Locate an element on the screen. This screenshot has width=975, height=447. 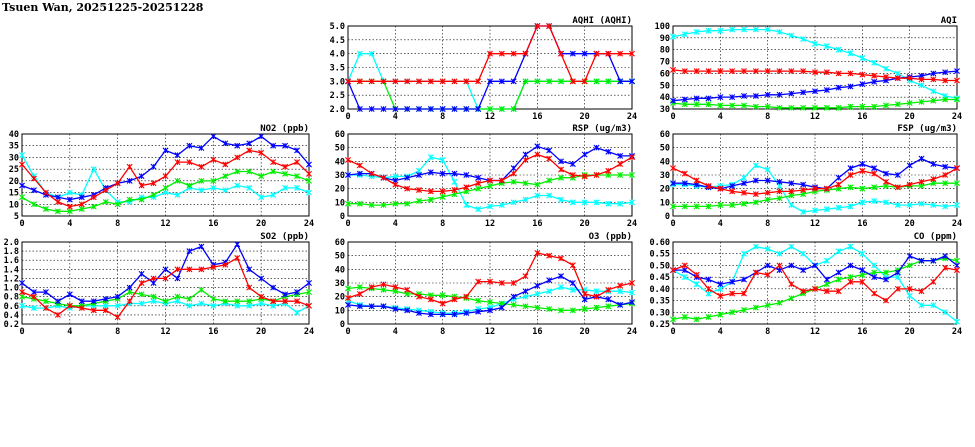
y-tick-label: 15 is located at coordinates (14, 194).